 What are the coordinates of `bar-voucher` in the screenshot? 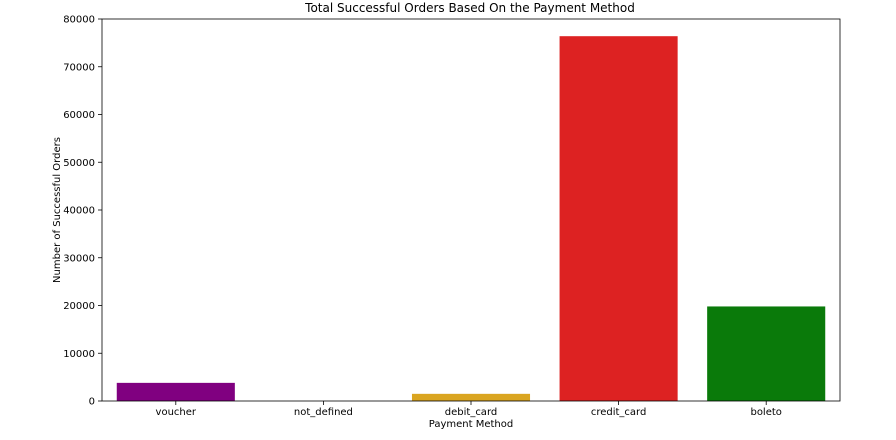 It's located at (176, 392).